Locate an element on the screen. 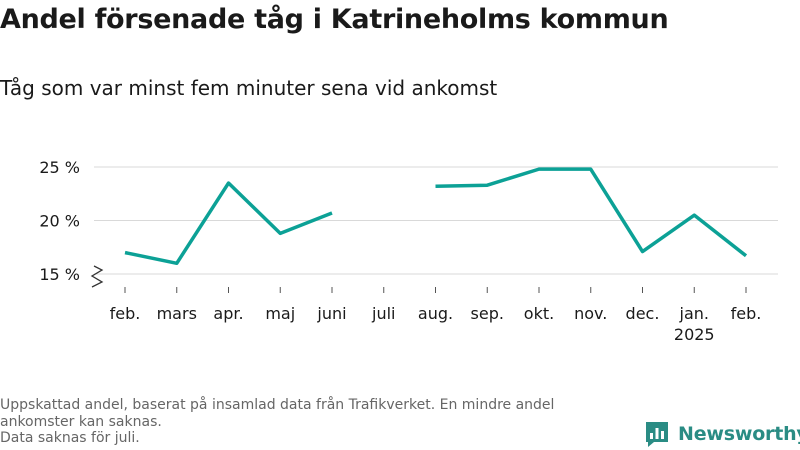 This screenshot has width=800, height=450. bar-chart-icon is located at coordinates (657, 434).